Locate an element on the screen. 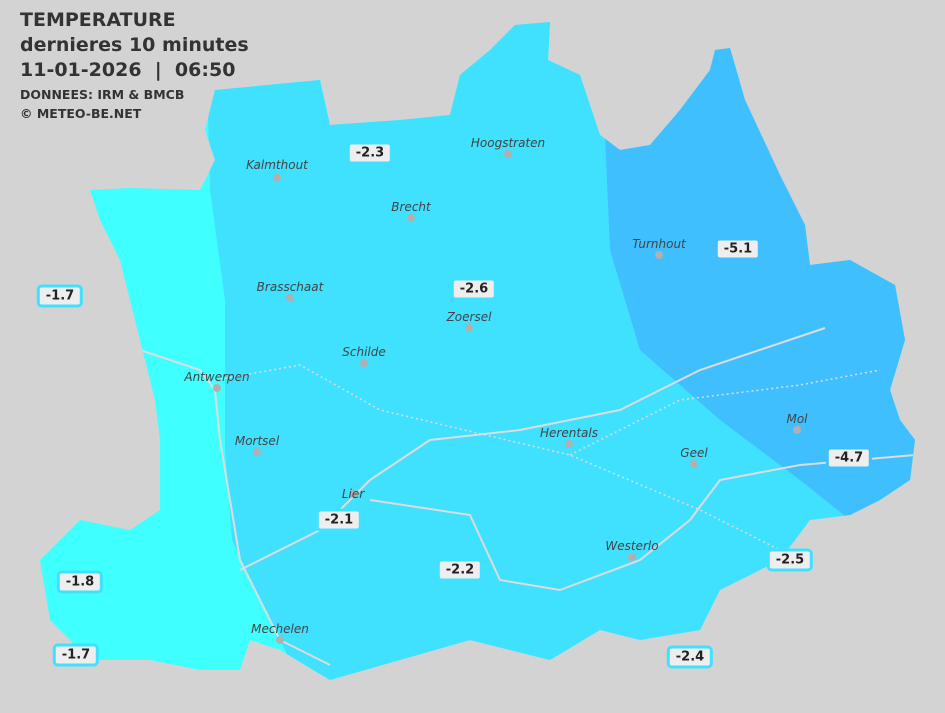  temperature-reading: -2.3 is located at coordinates (370, 153).